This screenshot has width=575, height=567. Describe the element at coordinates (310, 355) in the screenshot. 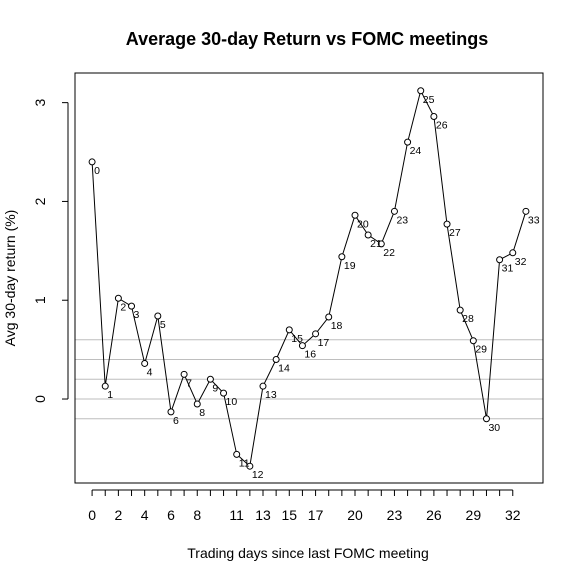

I see `point-label: 16` at that location.